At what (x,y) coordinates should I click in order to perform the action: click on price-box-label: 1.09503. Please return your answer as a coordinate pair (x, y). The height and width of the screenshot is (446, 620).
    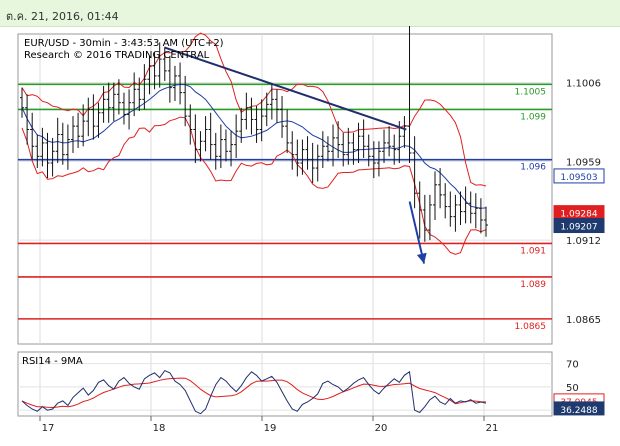
    Looking at the image, I should click on (578, 178).